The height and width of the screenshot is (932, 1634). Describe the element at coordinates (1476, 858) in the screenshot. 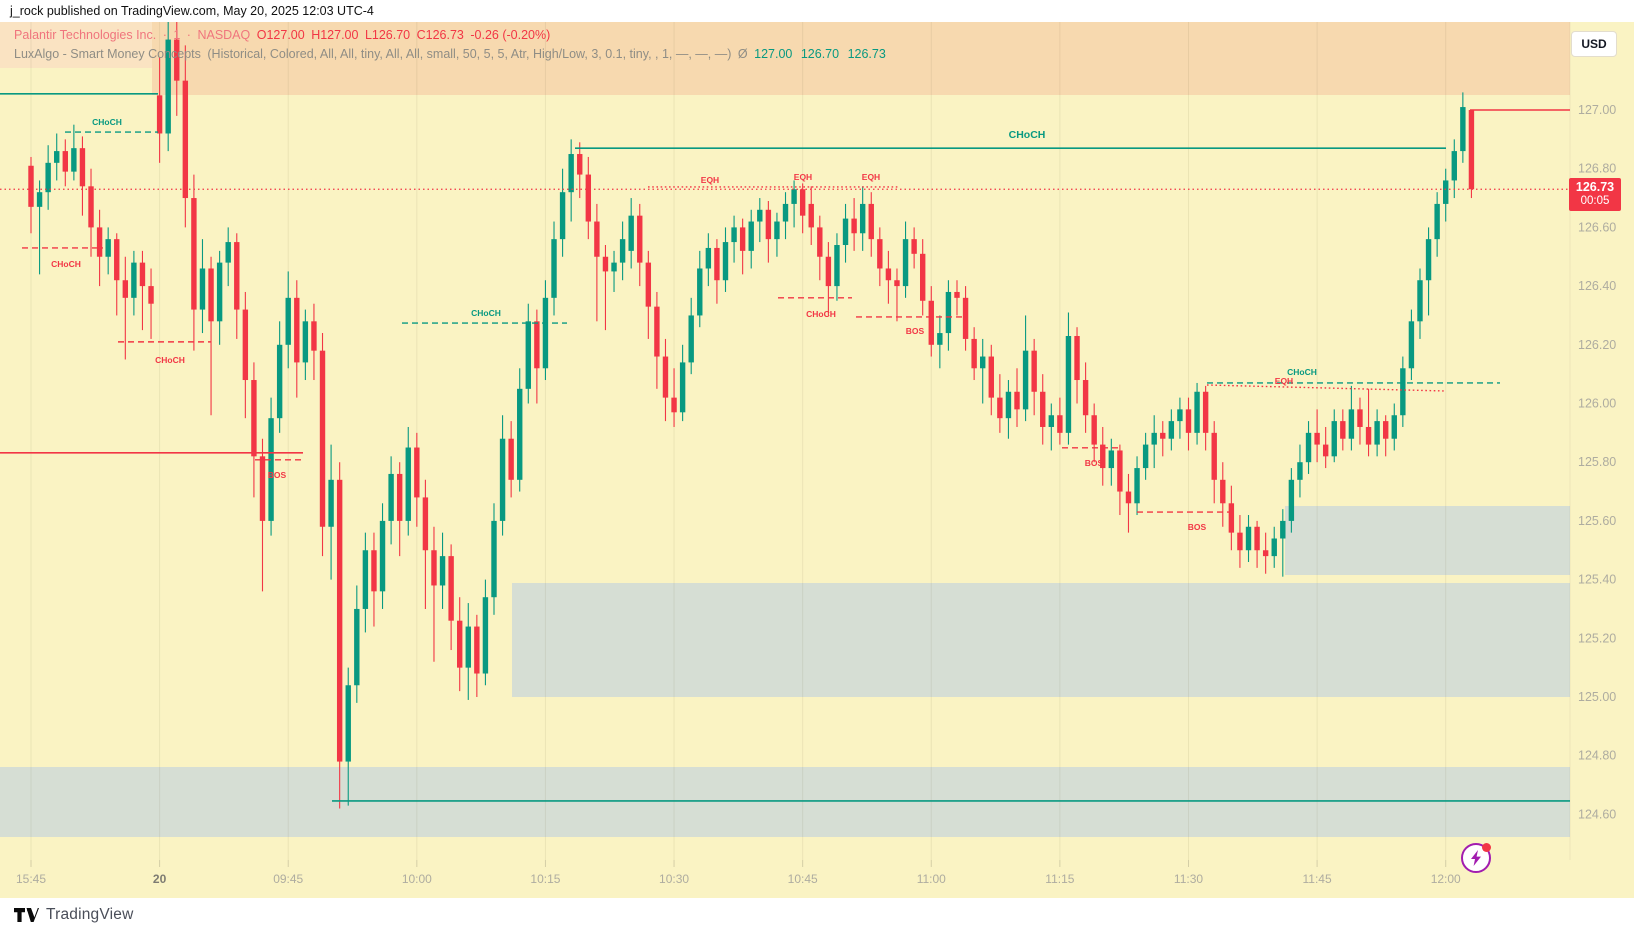

I see `lightning-button` at that location.